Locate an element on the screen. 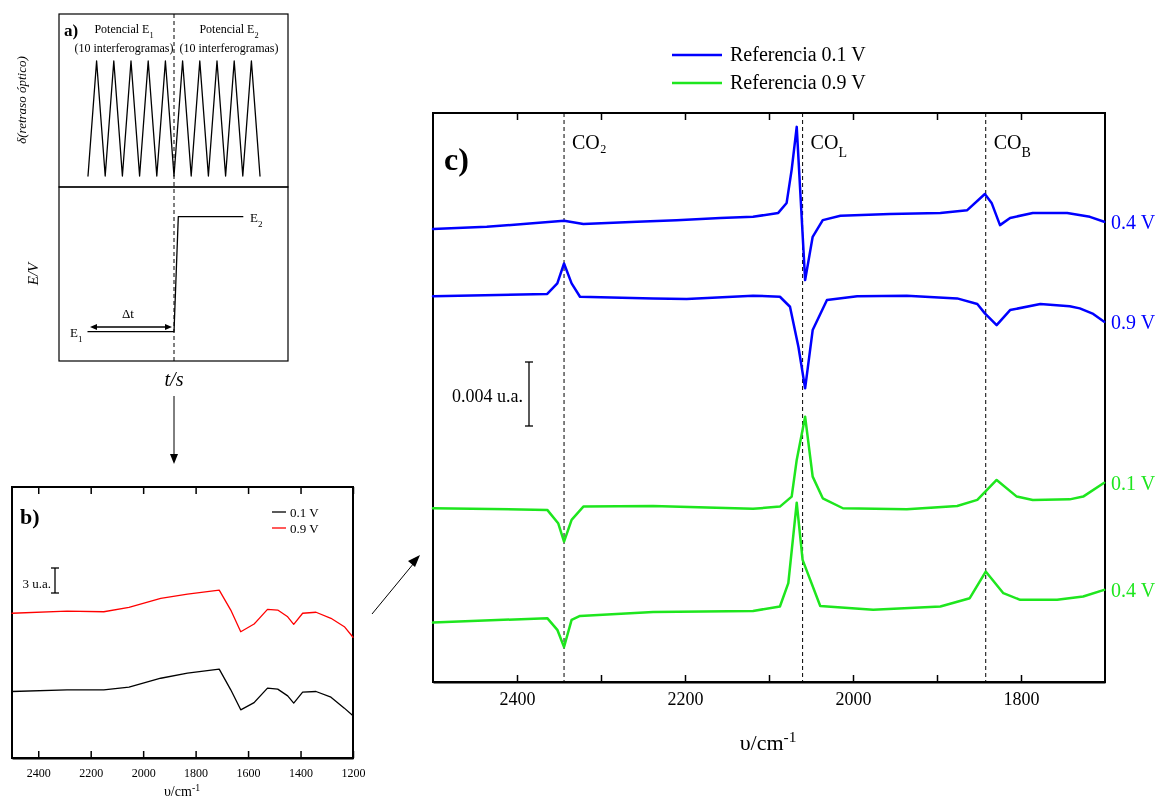 This screenshot has width=1163, height=801. text: b) is located at coordinates (30, 516).